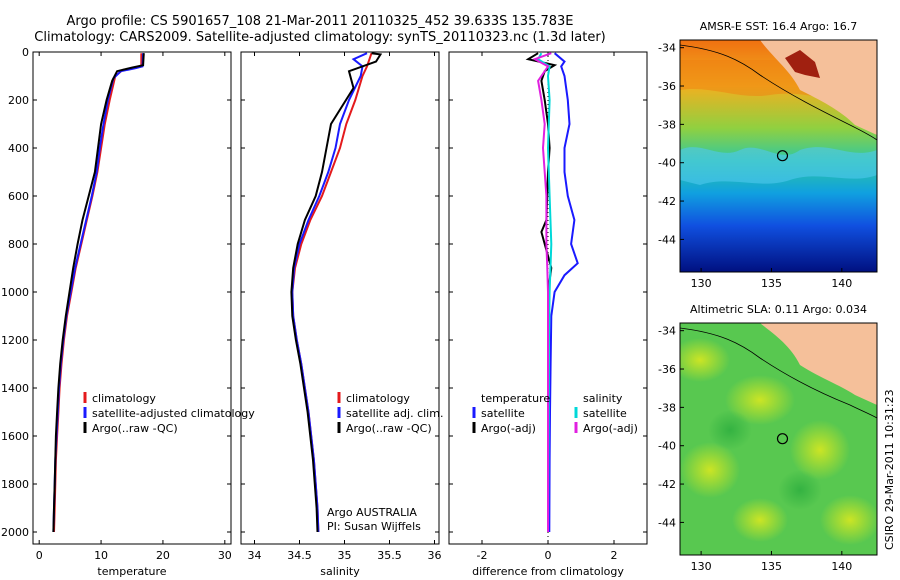 Image resolution: width=900 pixels, height=580 pixels. What do you see at coordinates (18, 196) in the screenshot?
I see `y-tick-label: 600` at bounding box center [18, 196].